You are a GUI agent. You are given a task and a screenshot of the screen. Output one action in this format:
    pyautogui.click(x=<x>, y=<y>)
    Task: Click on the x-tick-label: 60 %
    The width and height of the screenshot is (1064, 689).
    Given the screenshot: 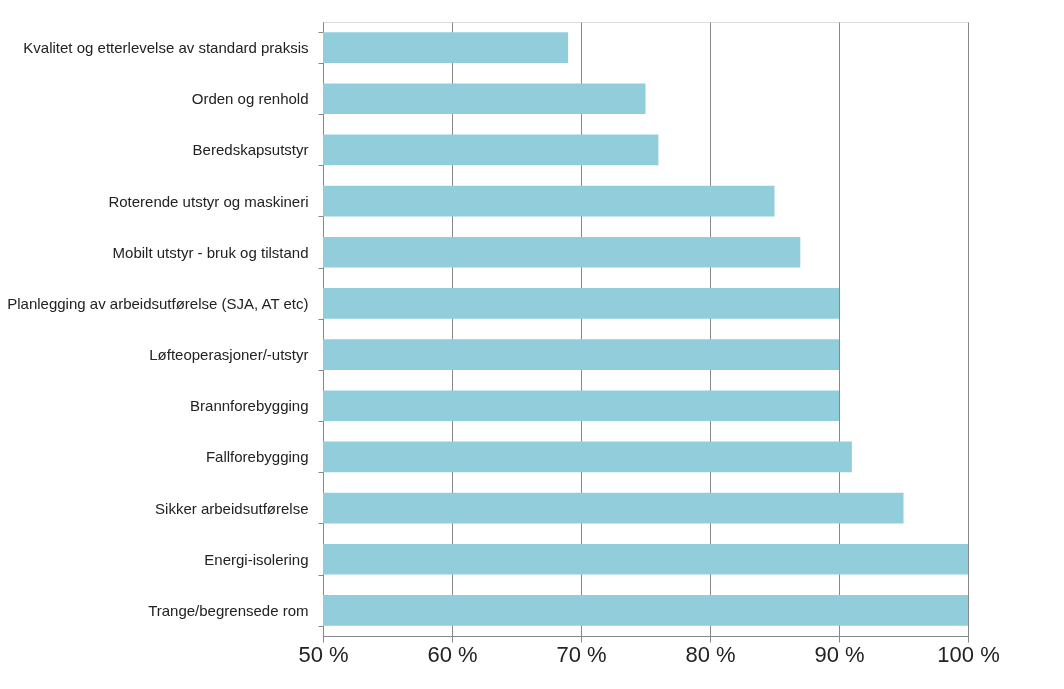 What is the action you would take?
    pyautogui.click(x=452, y=654)
    